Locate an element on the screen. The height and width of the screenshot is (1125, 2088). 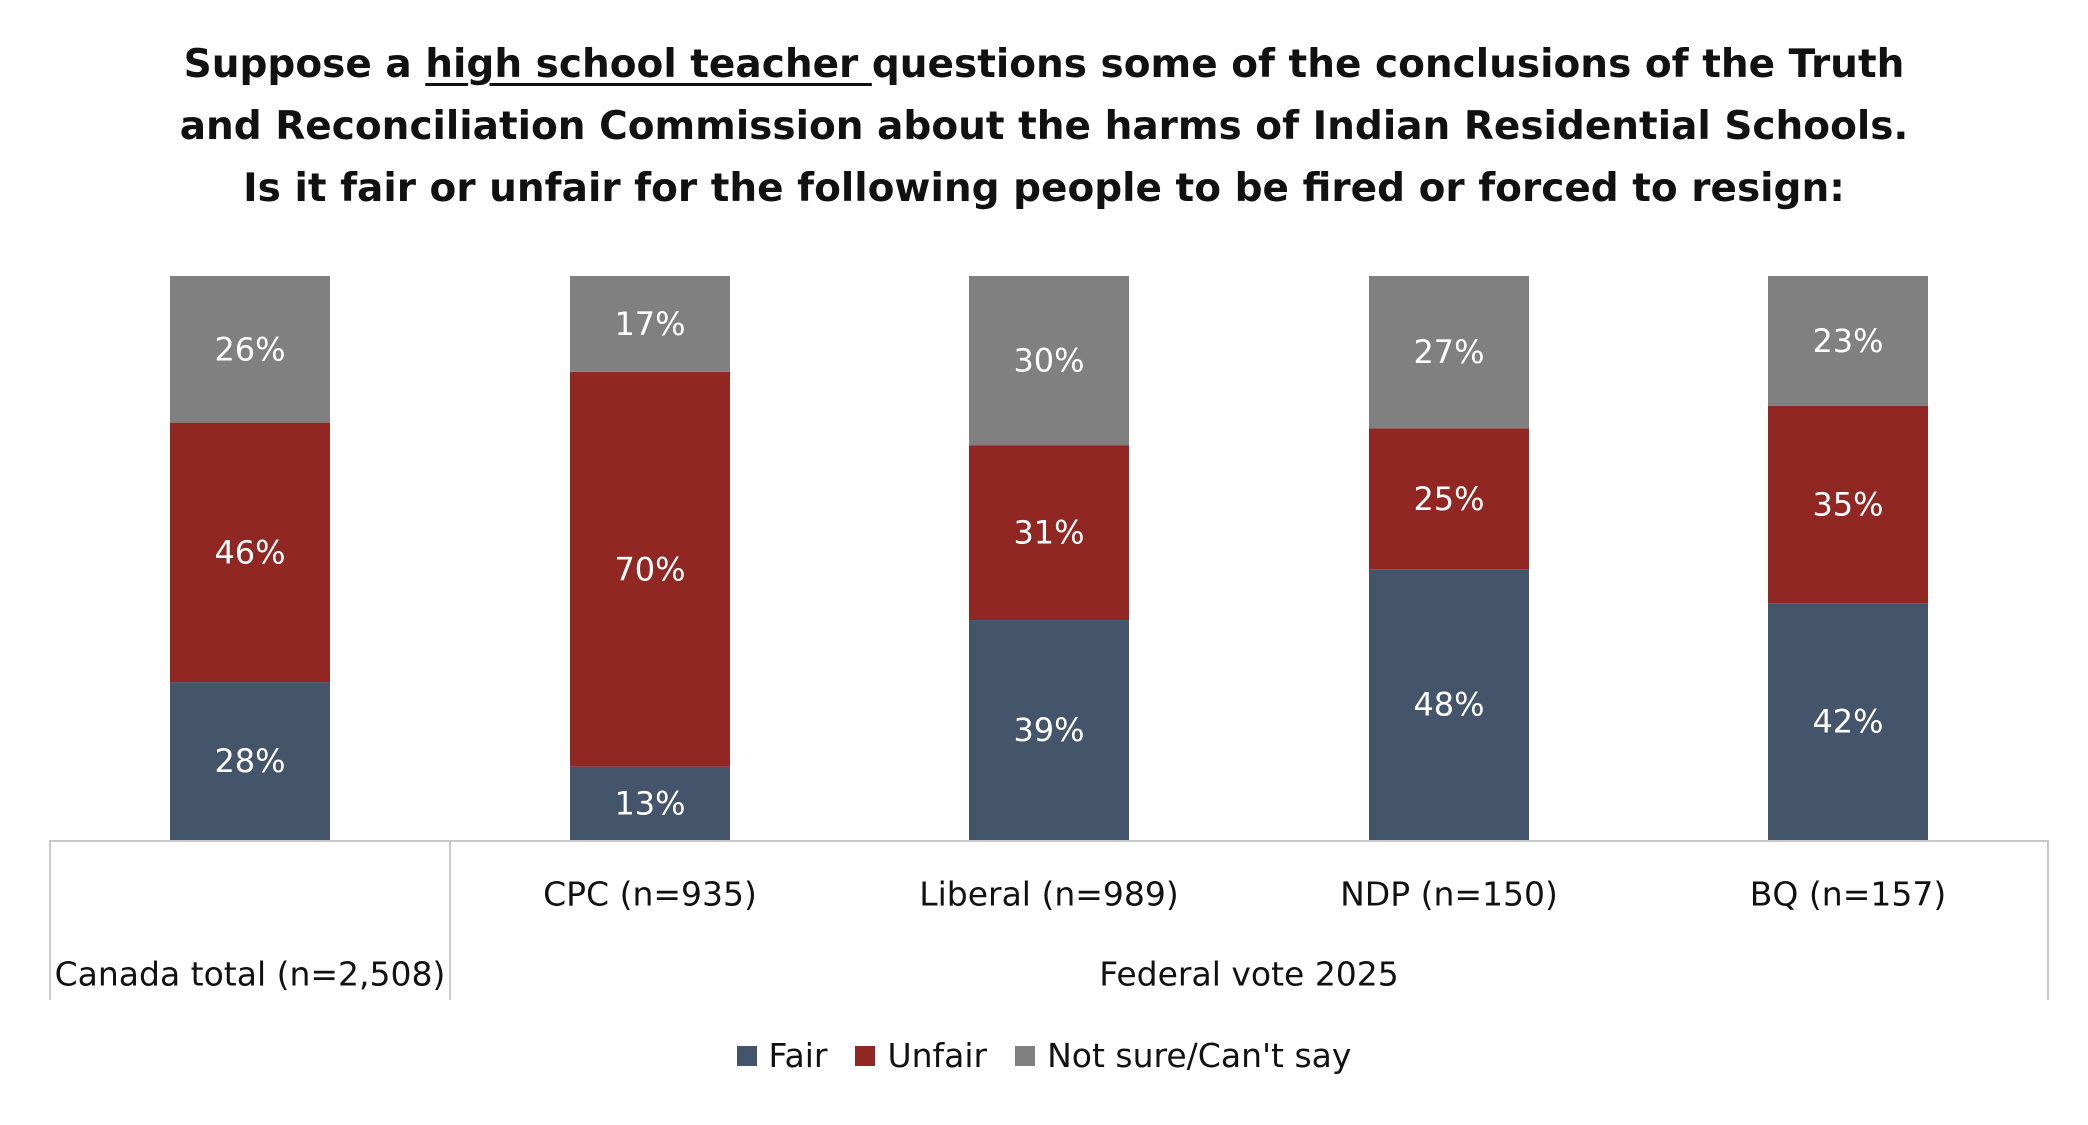
group-label-0: Canada total (n=2,508) is located at coordinates (250, 974).